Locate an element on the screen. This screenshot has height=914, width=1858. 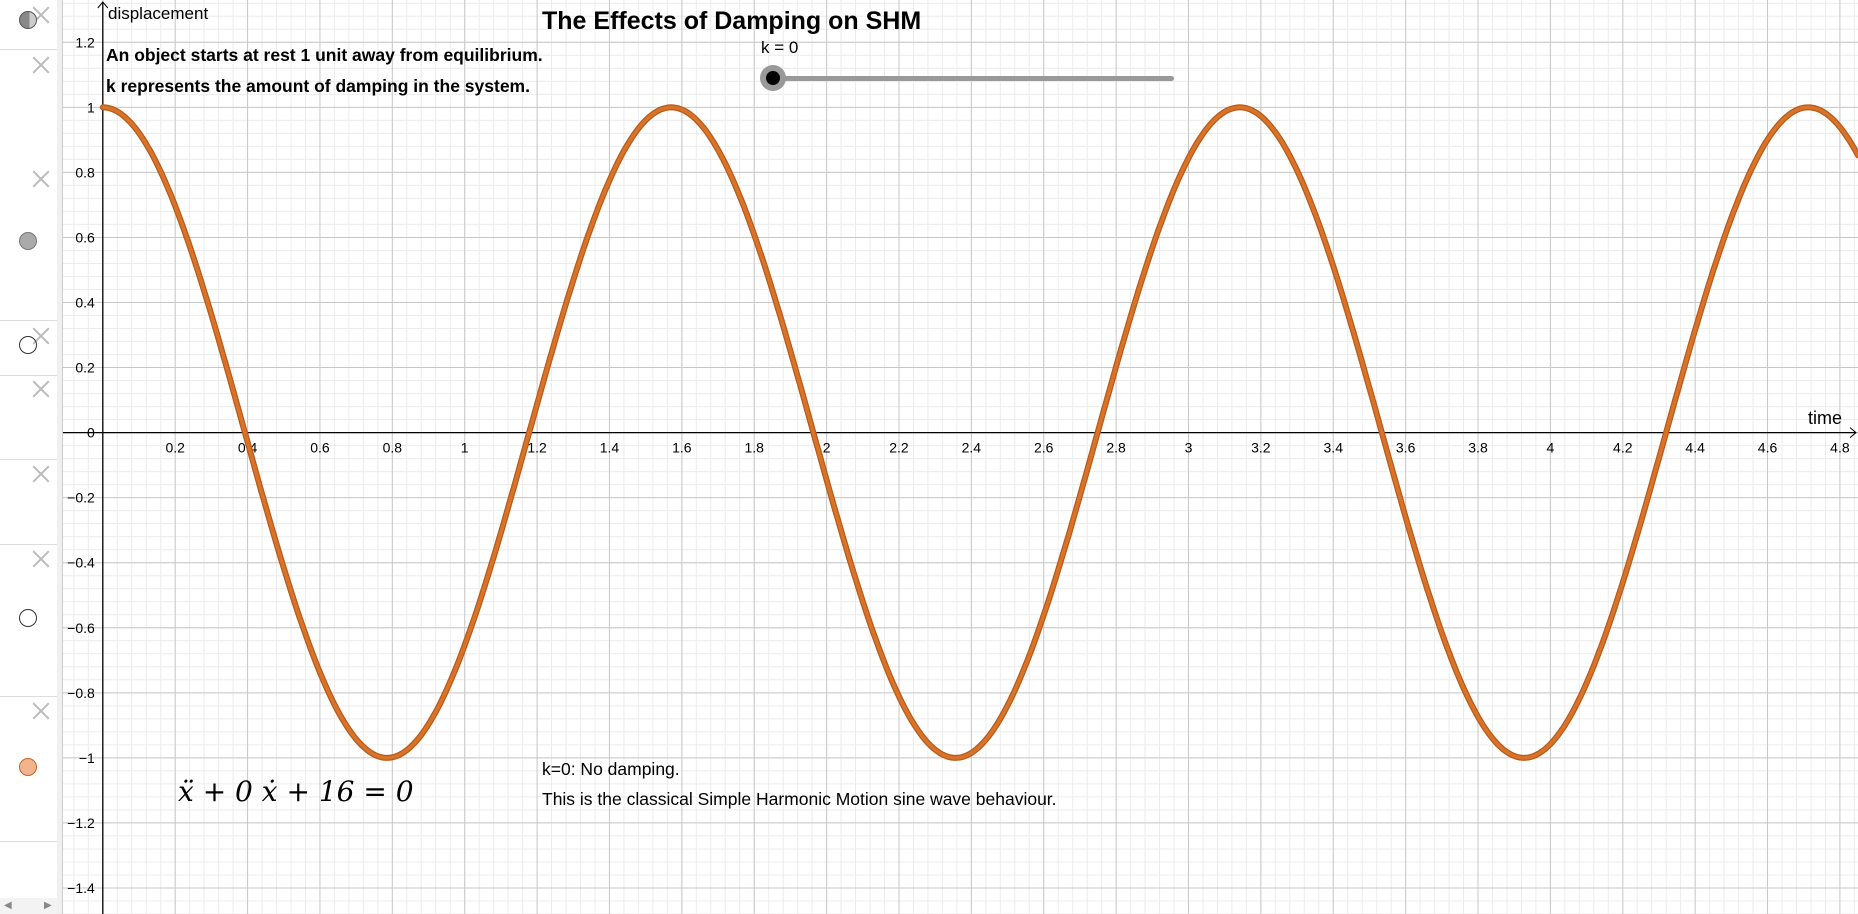
x-tick-label: 4.6 is located at coordinates (1768, 448).